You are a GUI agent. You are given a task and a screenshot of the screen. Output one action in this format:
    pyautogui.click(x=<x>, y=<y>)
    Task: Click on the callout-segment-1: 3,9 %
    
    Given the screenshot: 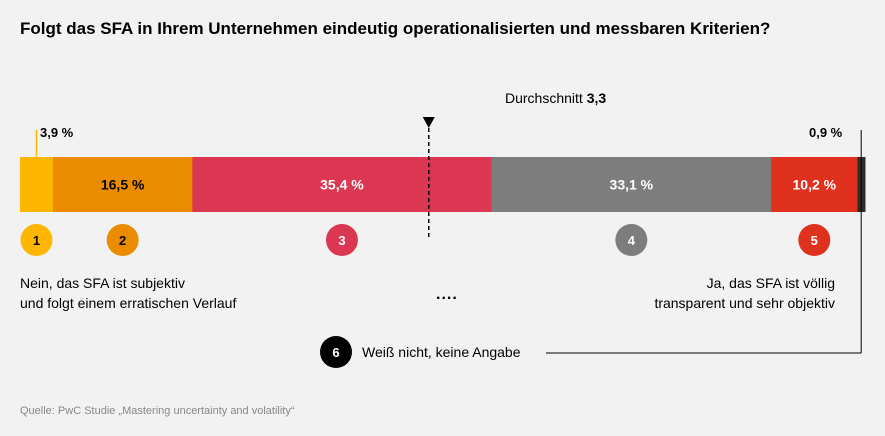 What is the action you would take?
    pyautogui.click(x=57, y=132)
    